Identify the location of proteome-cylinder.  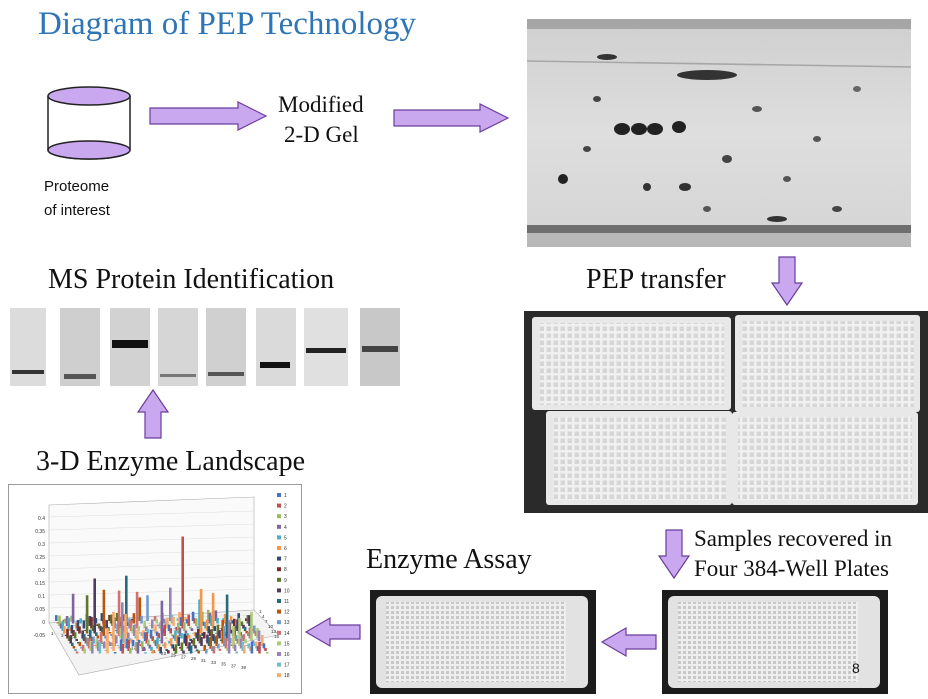
(89, 123).